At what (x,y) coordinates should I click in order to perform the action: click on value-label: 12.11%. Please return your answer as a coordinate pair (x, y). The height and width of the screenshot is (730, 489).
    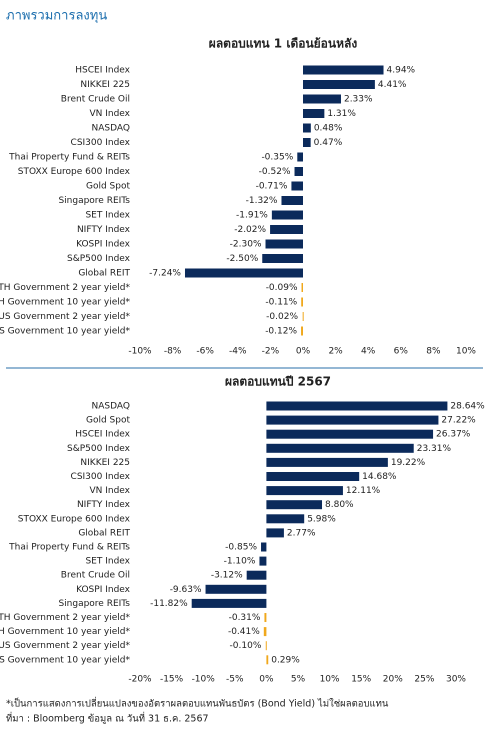
    Looking at the image, I should click on (363, 491).